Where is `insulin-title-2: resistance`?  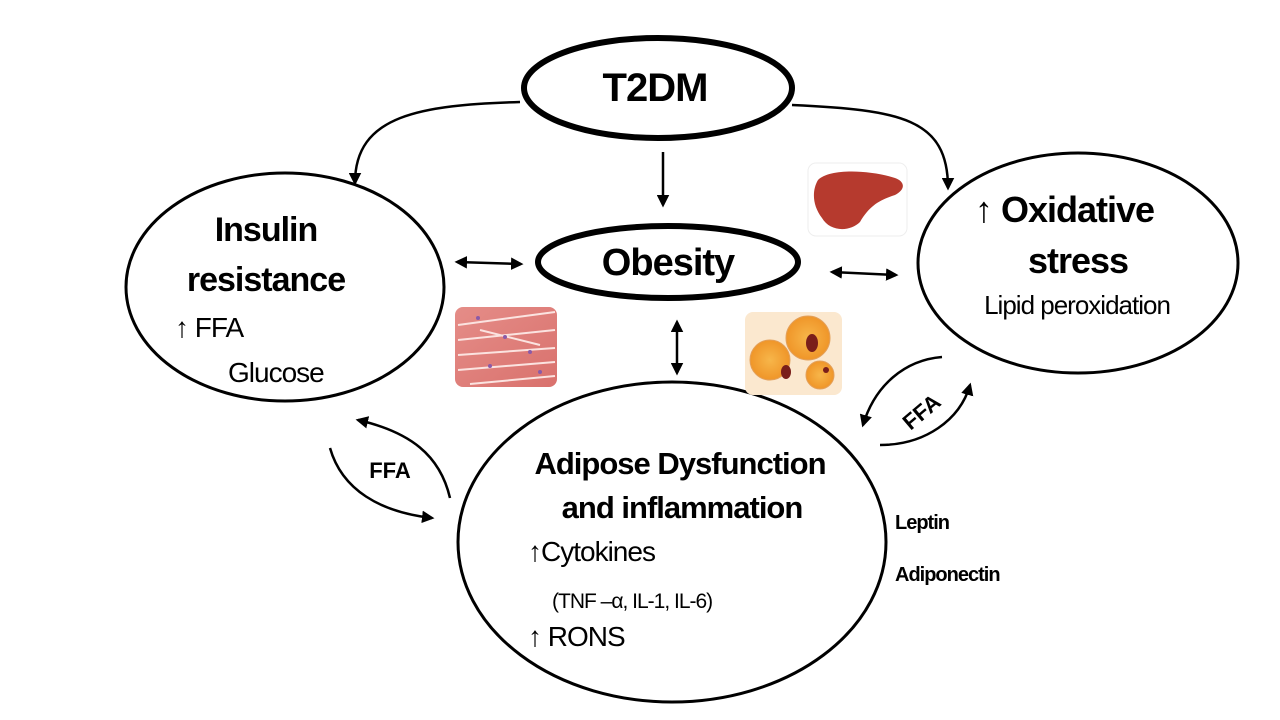 insulin-title-2: resistance is located at coordinates (266, 280).